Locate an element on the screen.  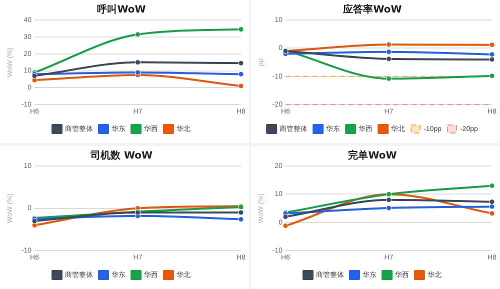
chart-title: 应答率WoW is located at coordinates (372, 10).